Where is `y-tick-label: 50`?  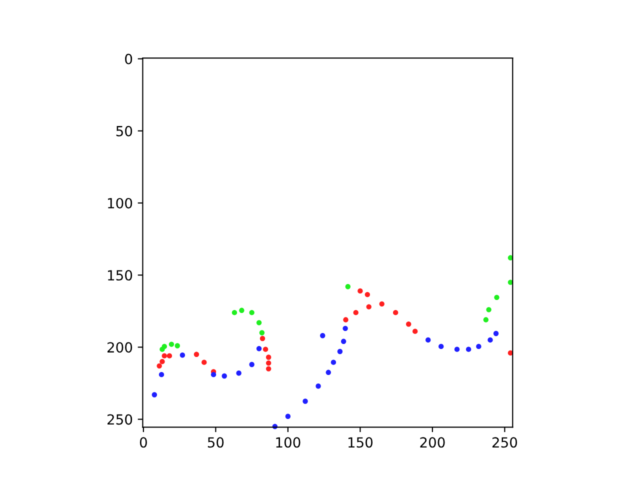 y-tick-label: 50 is located at coordinates (124, 131).